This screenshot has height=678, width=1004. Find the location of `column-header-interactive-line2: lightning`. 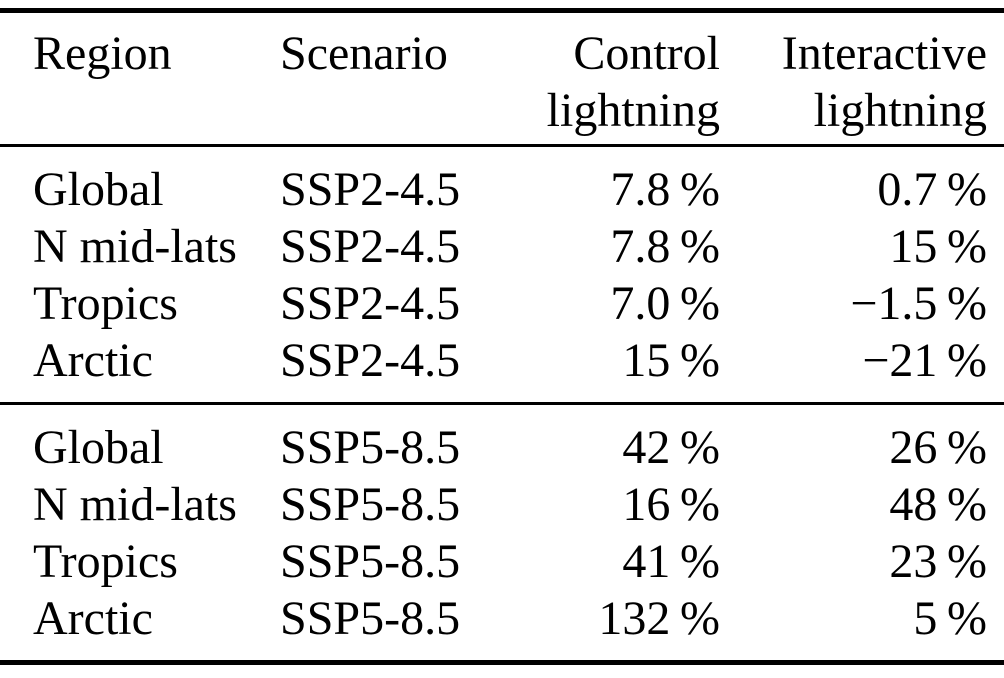

column-header-interactive-line2: lightning is located at coordinates (900, 110).